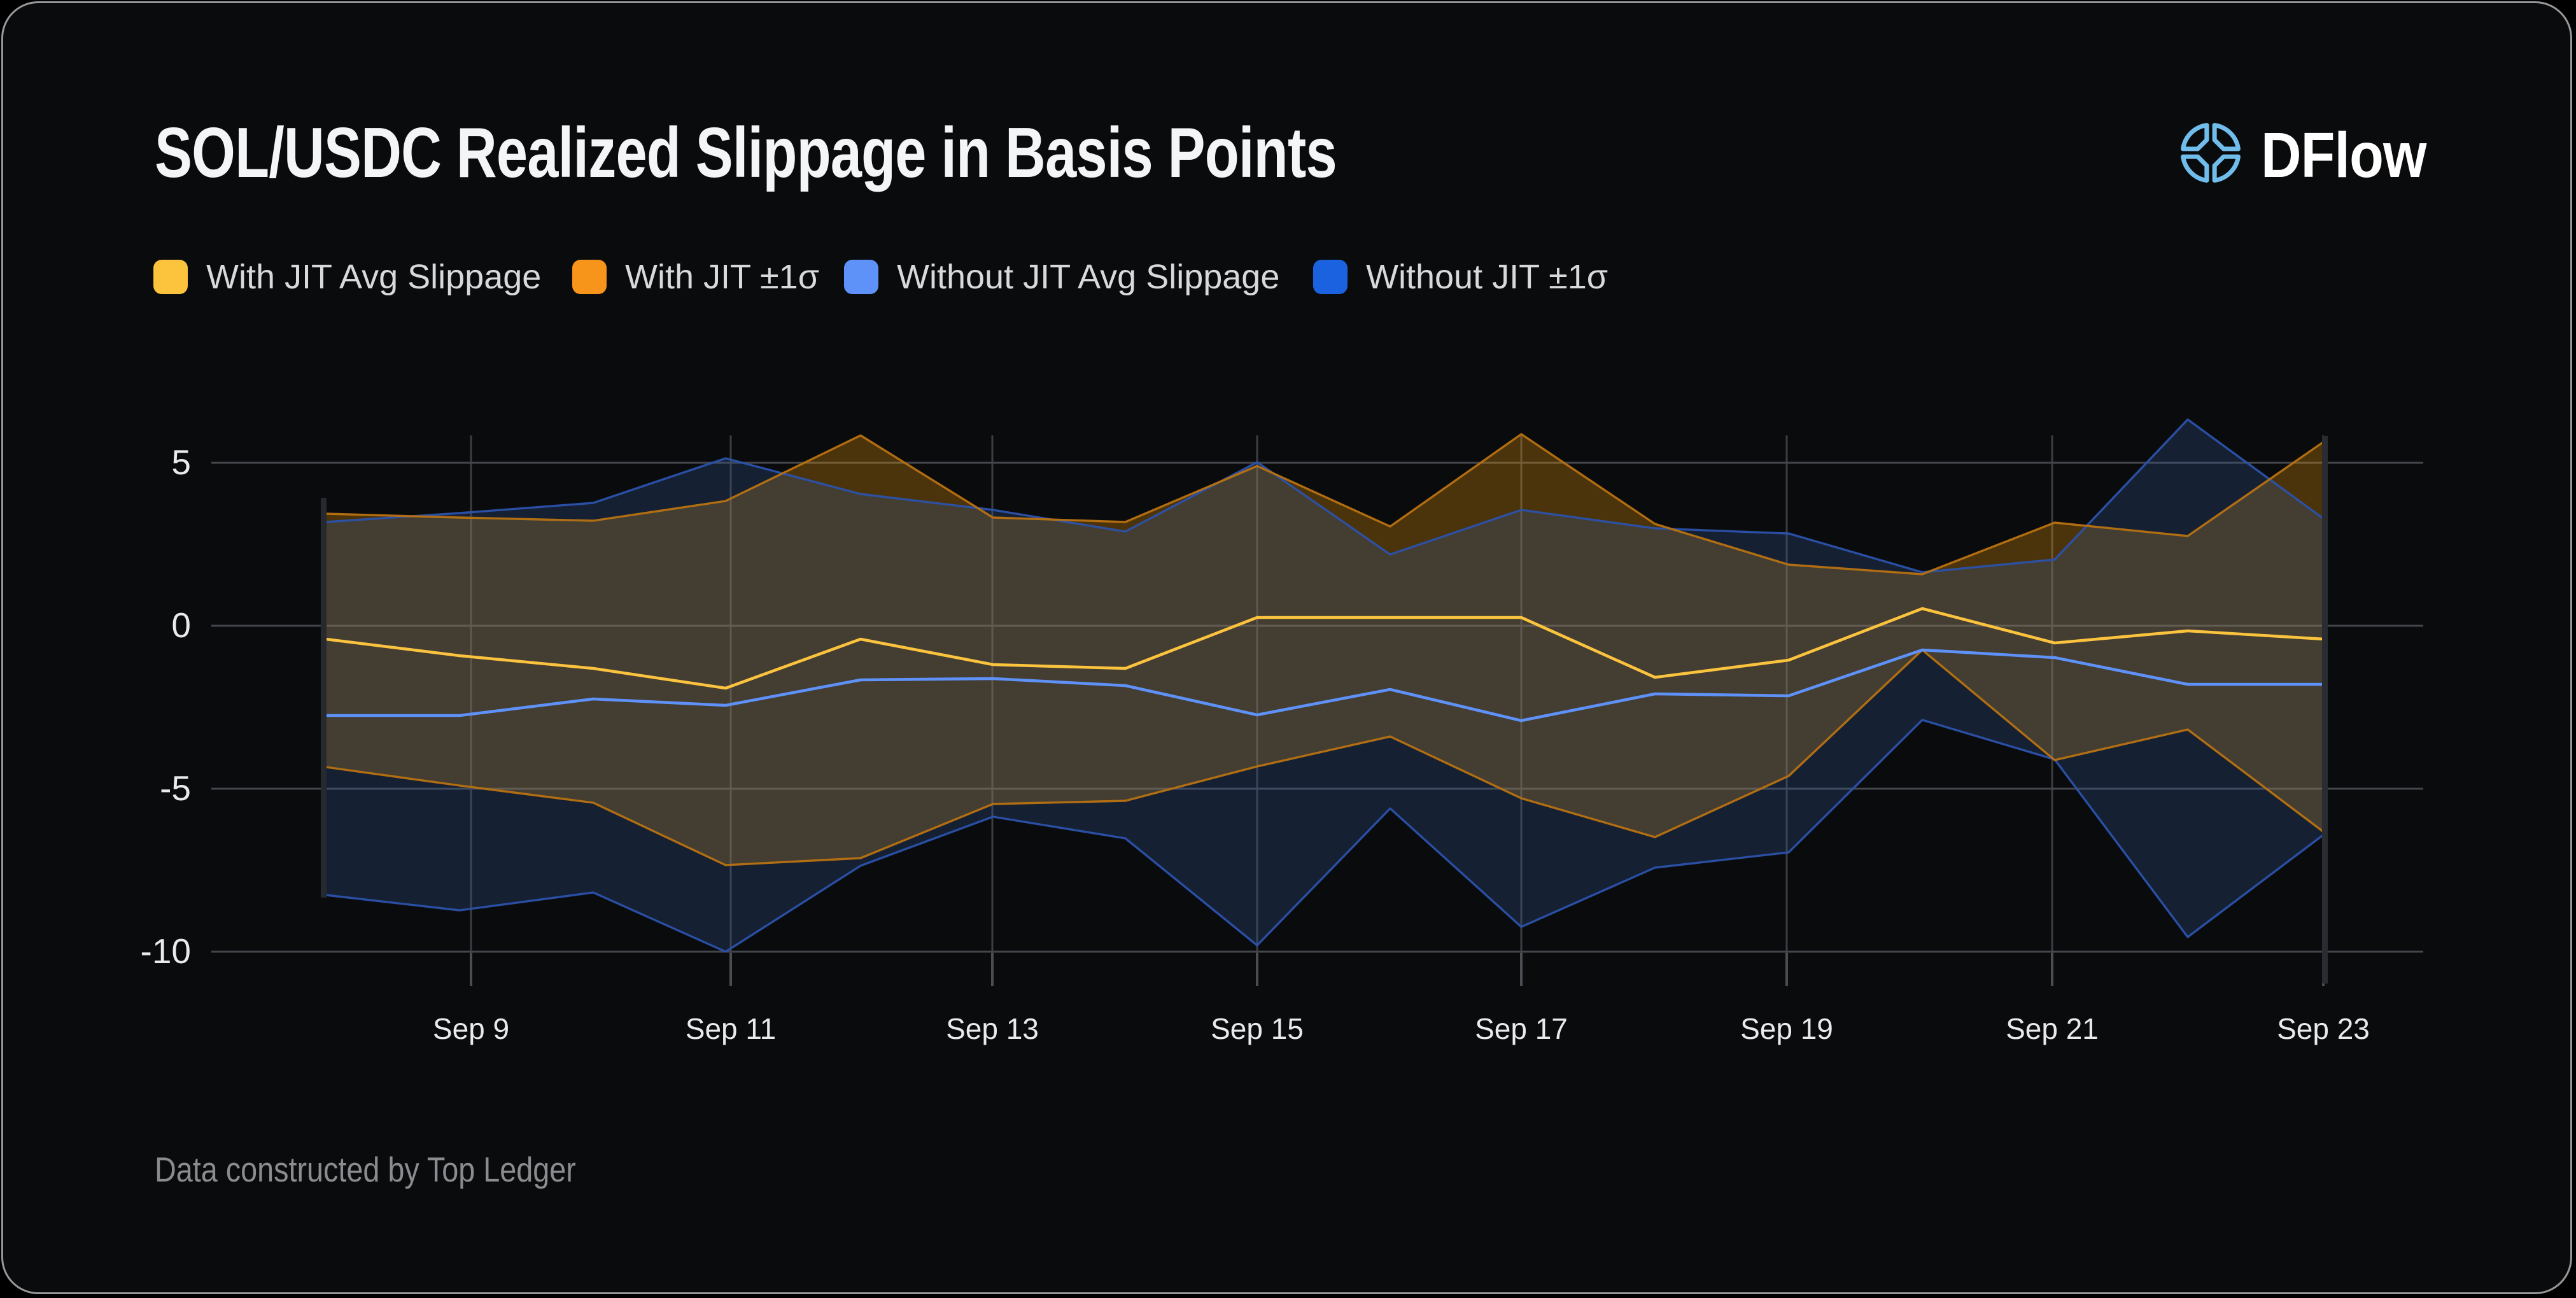 Image resolution: width=2576 pixels, height=1298 pixels. Describe the element at coordinates (176, 788) in the screenshot. I see `svg-text: -5` at that location.